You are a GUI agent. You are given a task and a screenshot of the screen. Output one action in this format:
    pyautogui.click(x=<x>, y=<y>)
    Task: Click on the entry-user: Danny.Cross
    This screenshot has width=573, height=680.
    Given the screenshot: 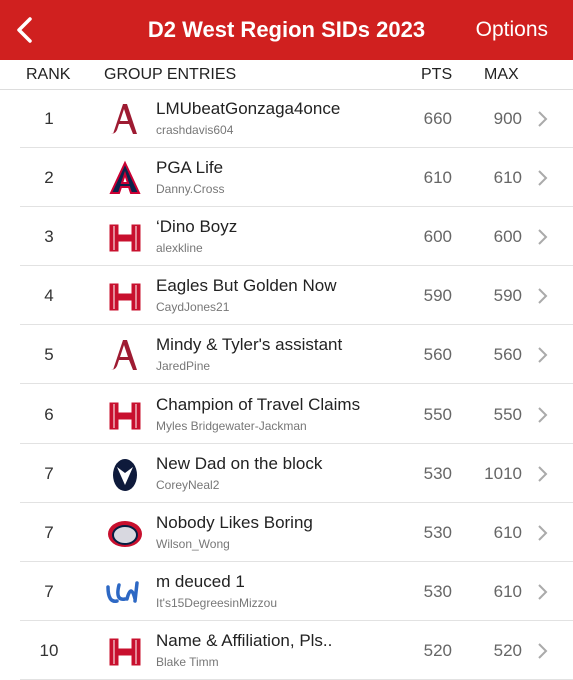 What is the action you would take?
    pyautogui.click(x=190, y=189)
    